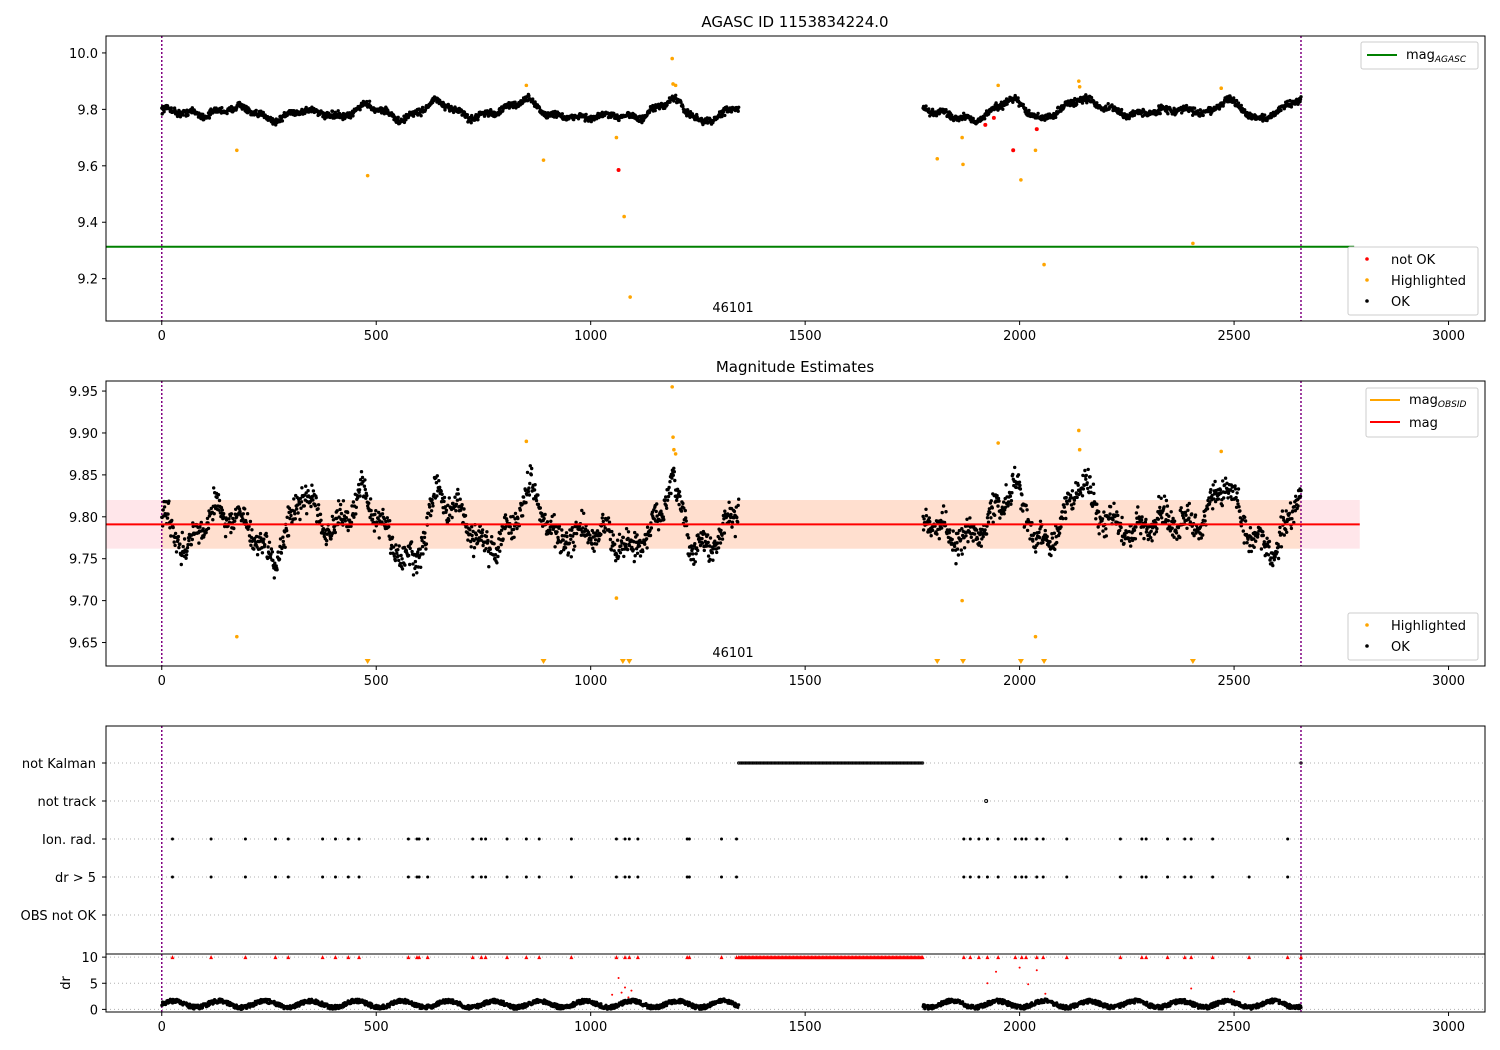 The image size is (1500, 1050). What do you see at coordinates (83, 560) in the screenshot?
I see `y-tick-label: 9.75` at bounding box center [83, 560].